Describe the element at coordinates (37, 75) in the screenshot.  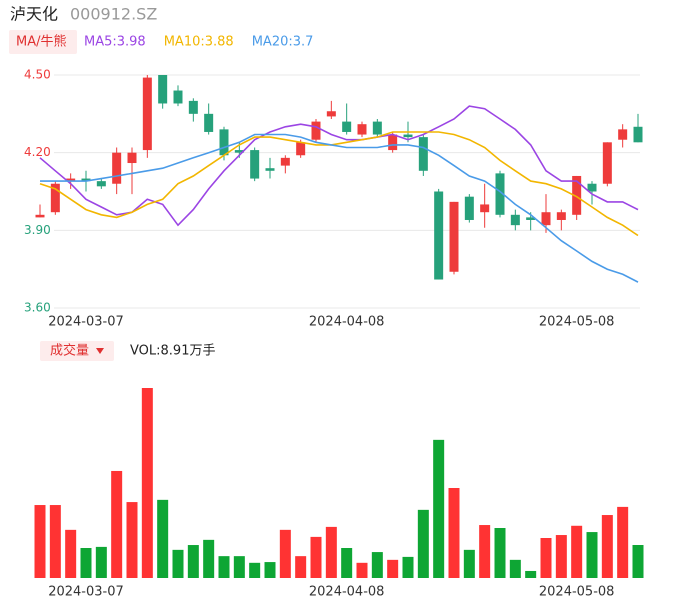
I see `y-tick-label: 4.50` at that location.